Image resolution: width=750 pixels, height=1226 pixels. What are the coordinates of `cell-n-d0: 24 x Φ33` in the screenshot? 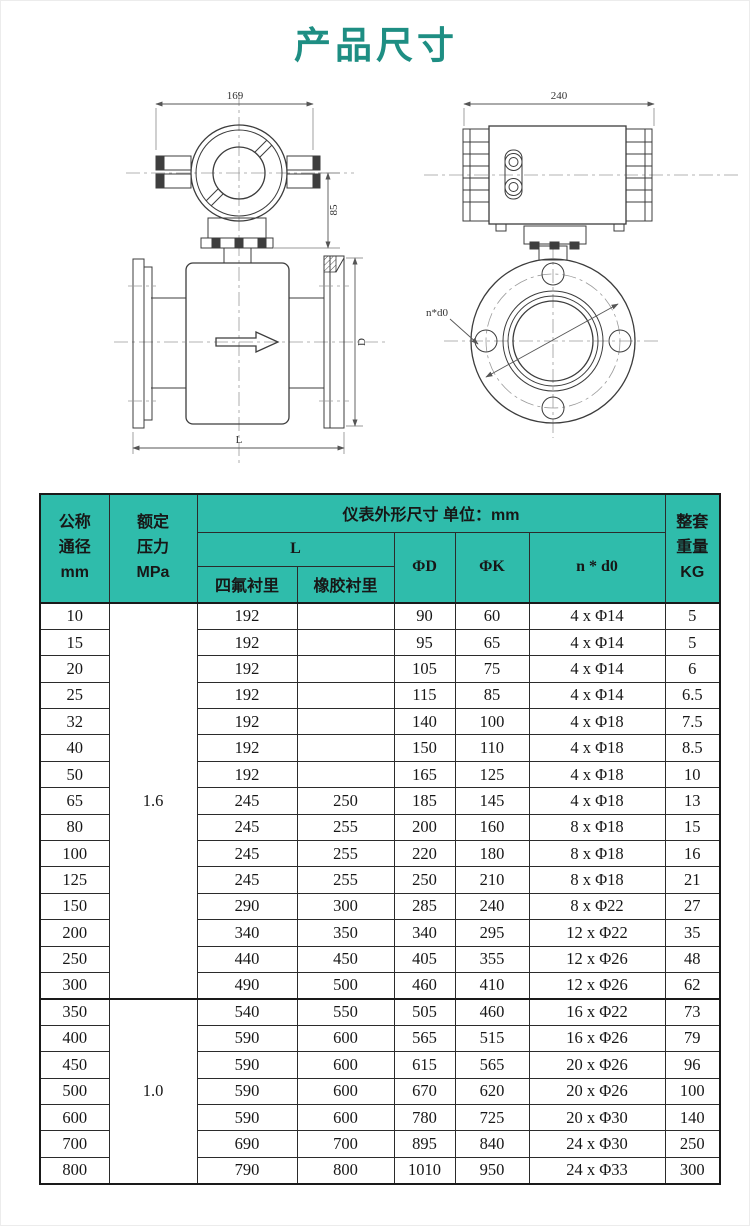 It's located at (597, 1170).